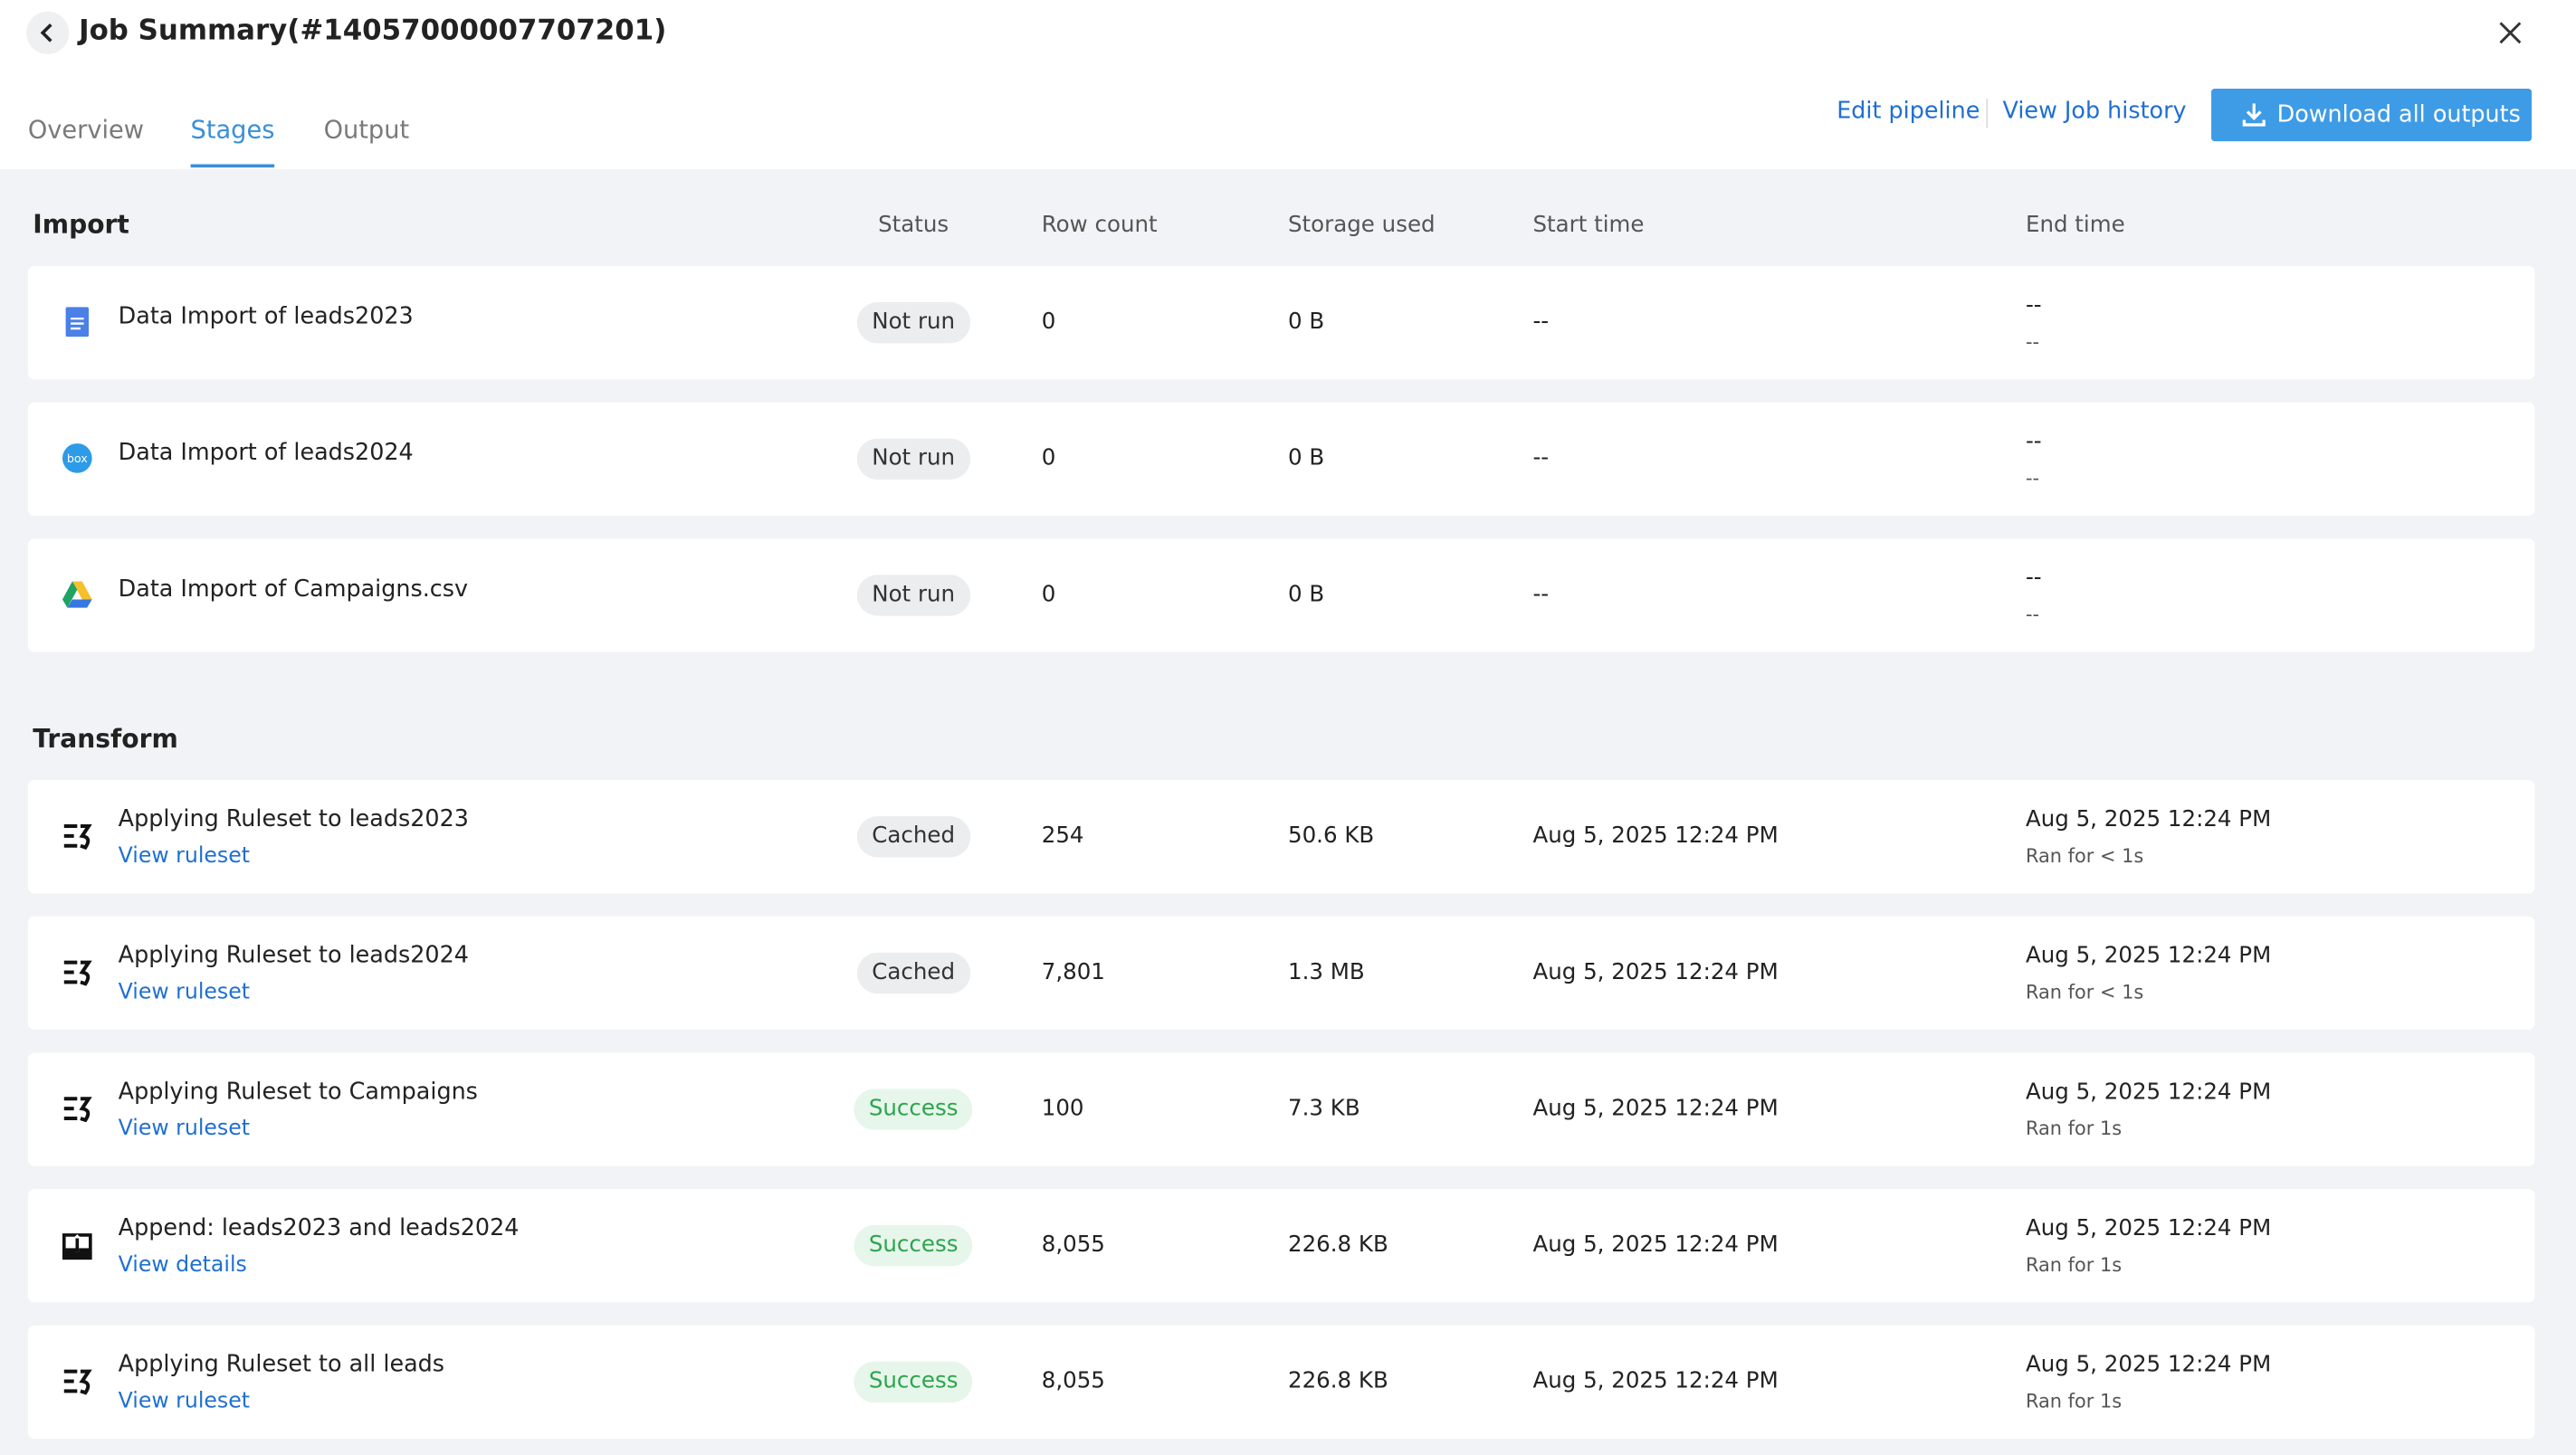 The image size is (2576, 1455). Describe the element at coordinates (1062, 837) in the screenshot. I see `row-count: 254` at that location.